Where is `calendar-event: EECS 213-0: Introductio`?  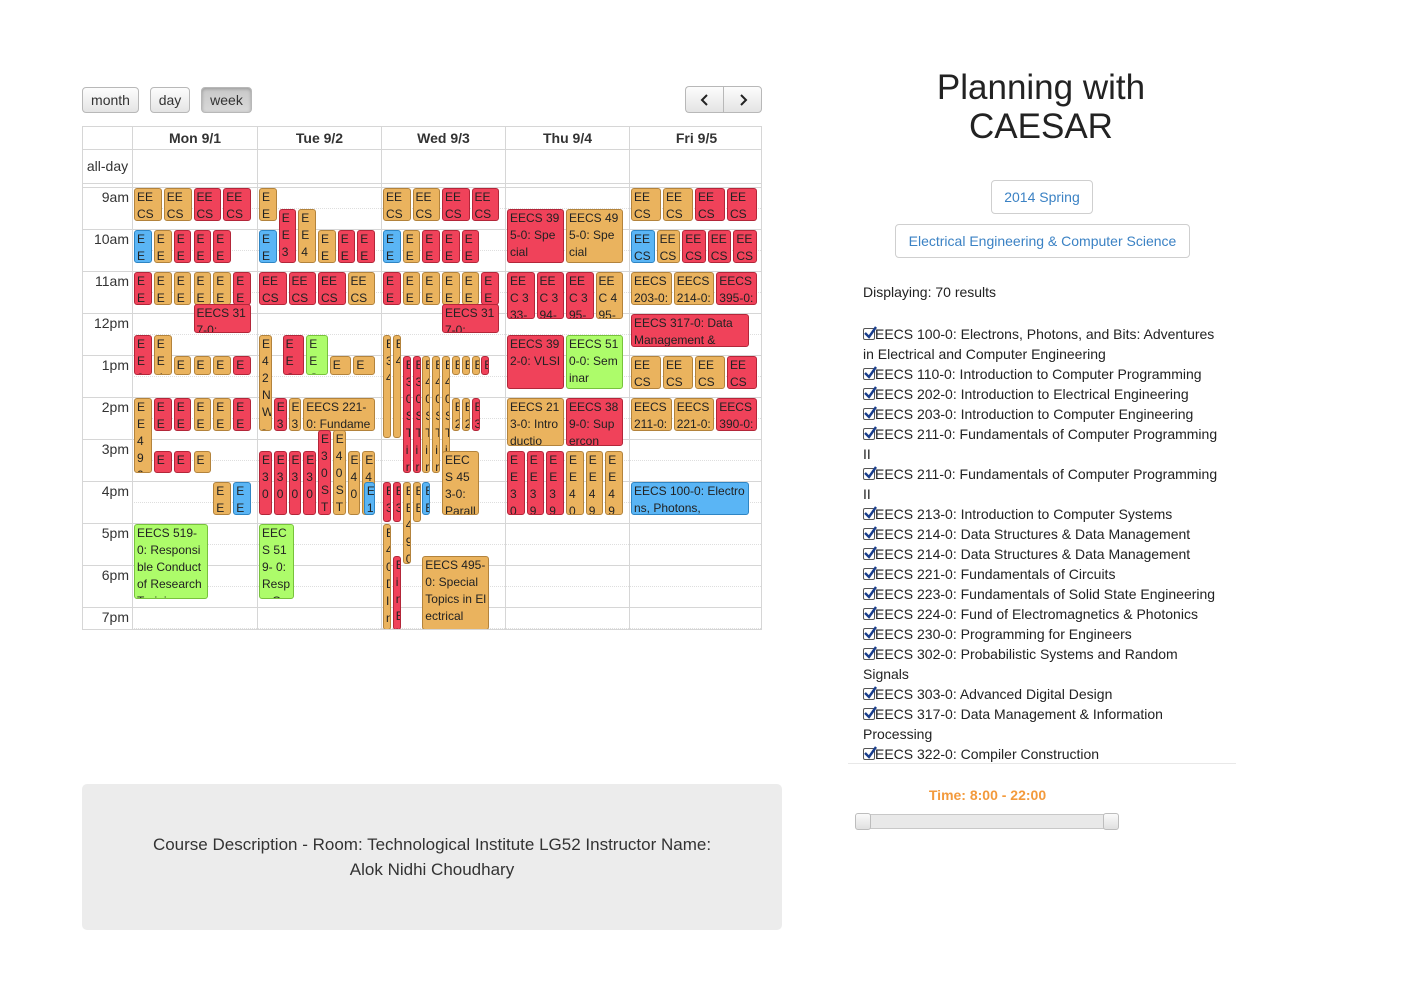 calendar-event: EECS 213-0: Introductio is located at coordinates (535, 422).